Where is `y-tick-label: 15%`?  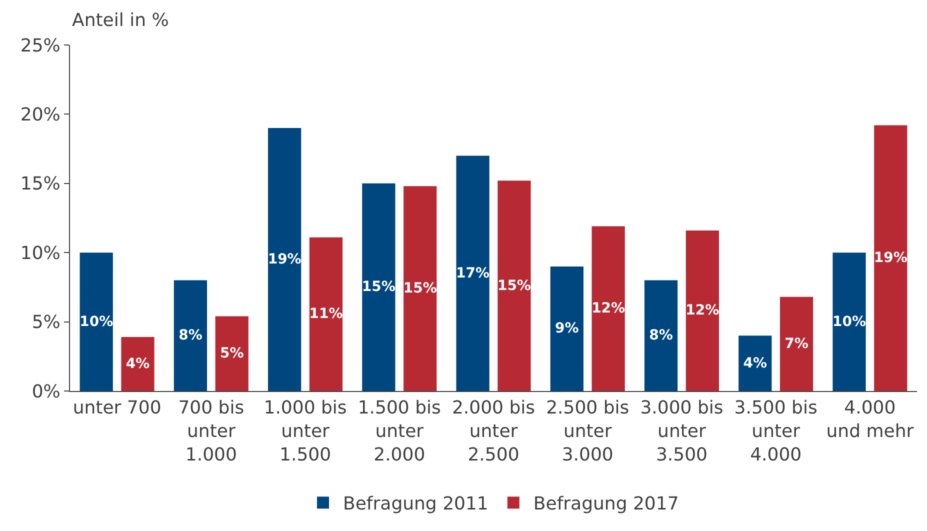 y-tick-label: 15% is located at coordinates (40, 184).